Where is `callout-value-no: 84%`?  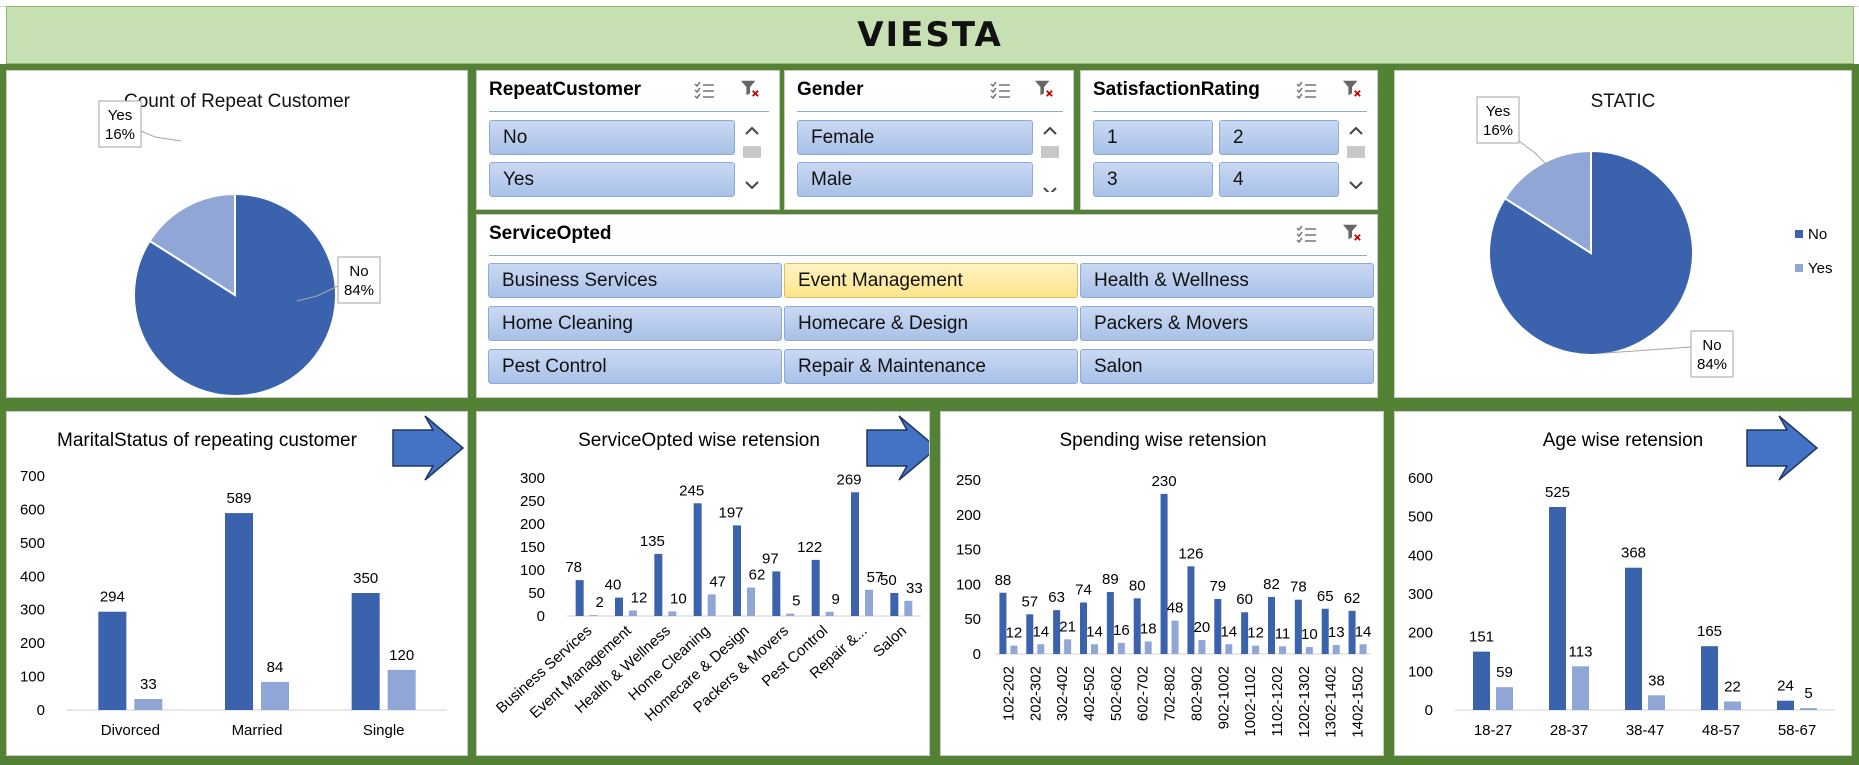
callout-value-no: 84% is located at coordinates (1712, 364).